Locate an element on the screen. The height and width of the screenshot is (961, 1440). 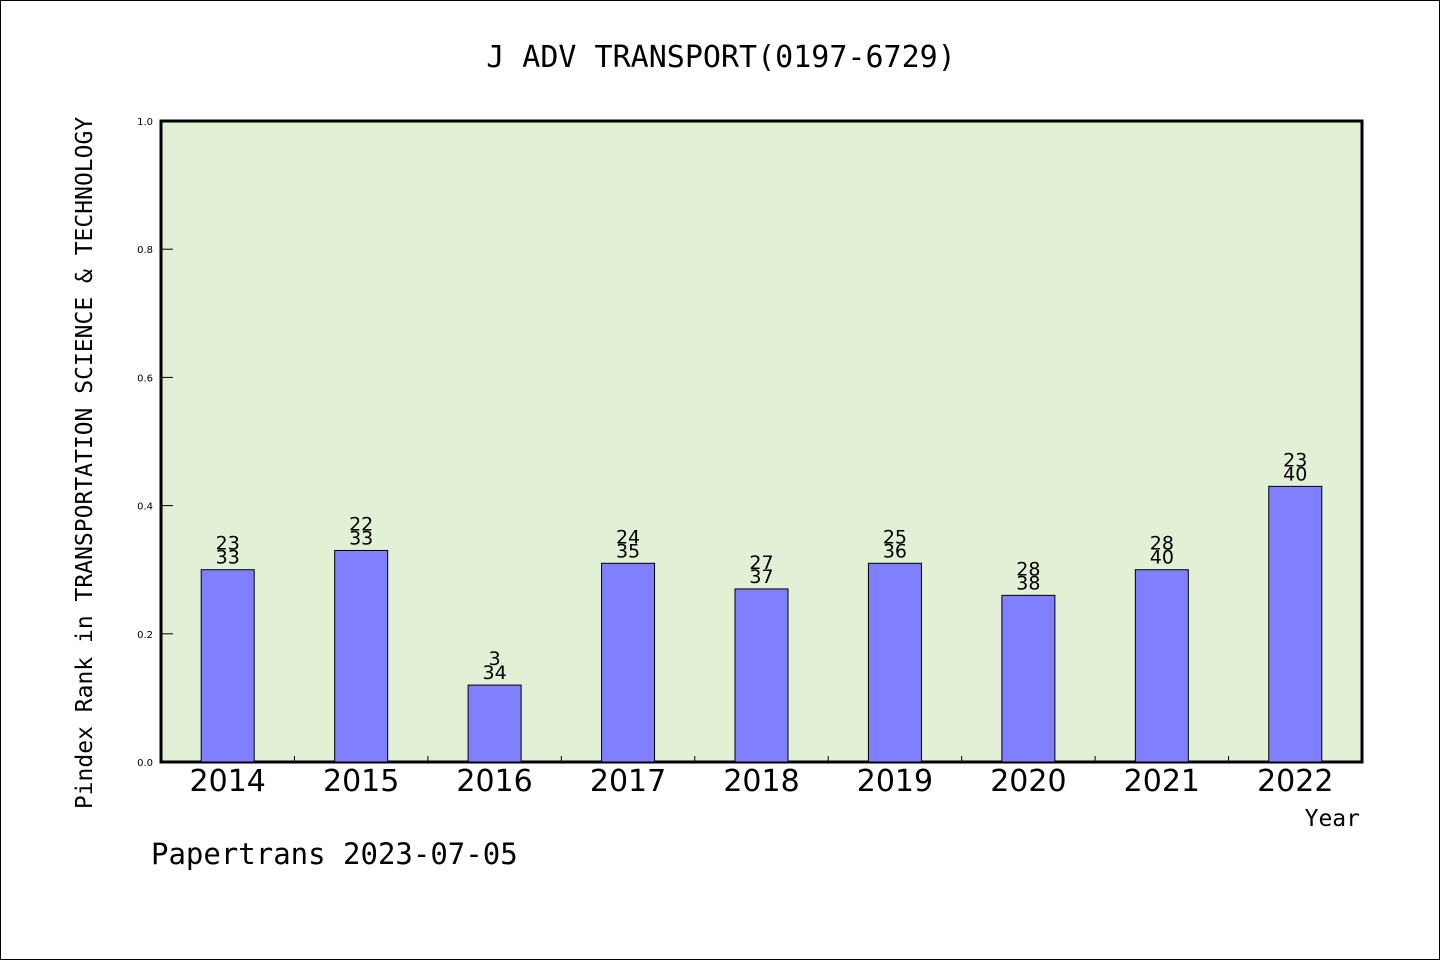
bar-rank-label: 27 is located at coordinates (761, 563).